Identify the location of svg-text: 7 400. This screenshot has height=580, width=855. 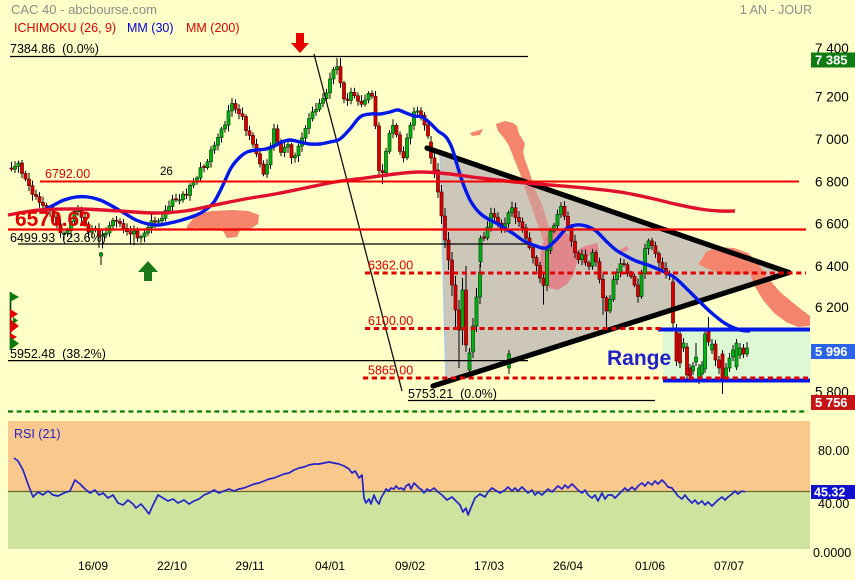
(832, 48).